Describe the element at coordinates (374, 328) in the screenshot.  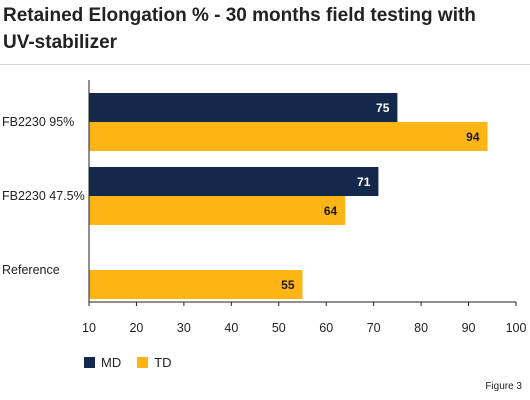
I see `x-tick-label: 70` at that location.